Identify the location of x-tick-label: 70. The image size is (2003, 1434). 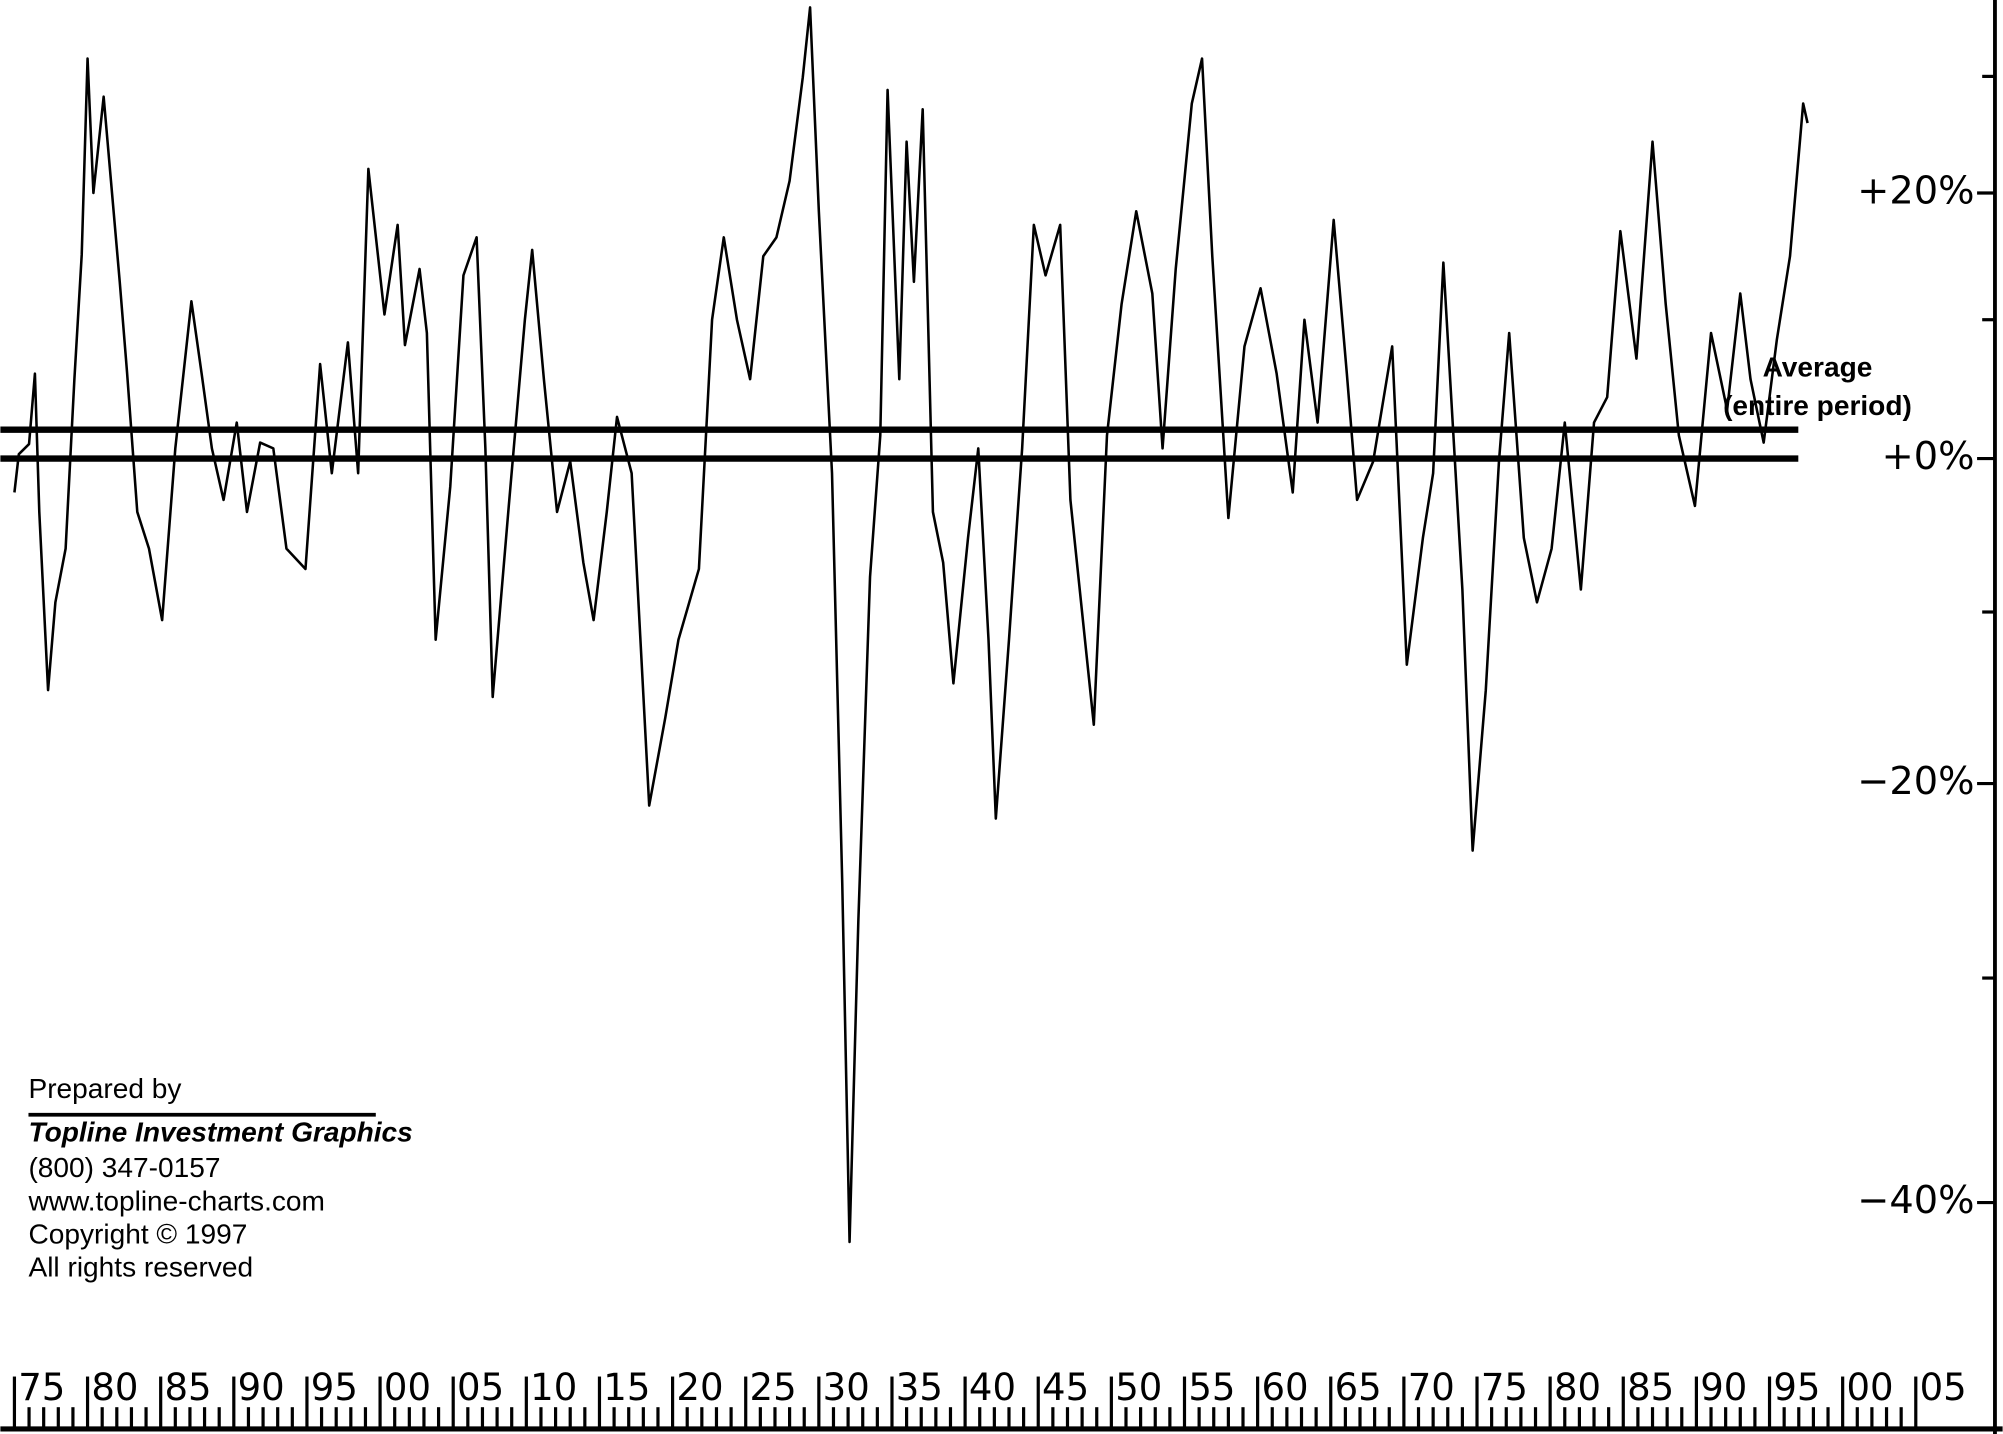
(1431, 1387).